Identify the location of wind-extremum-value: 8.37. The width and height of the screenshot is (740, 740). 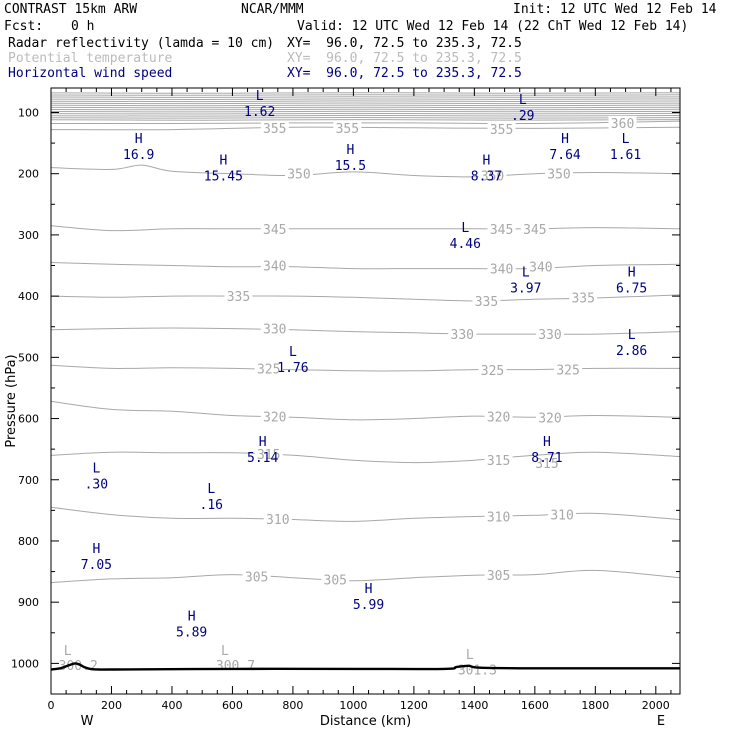
(486, 177).